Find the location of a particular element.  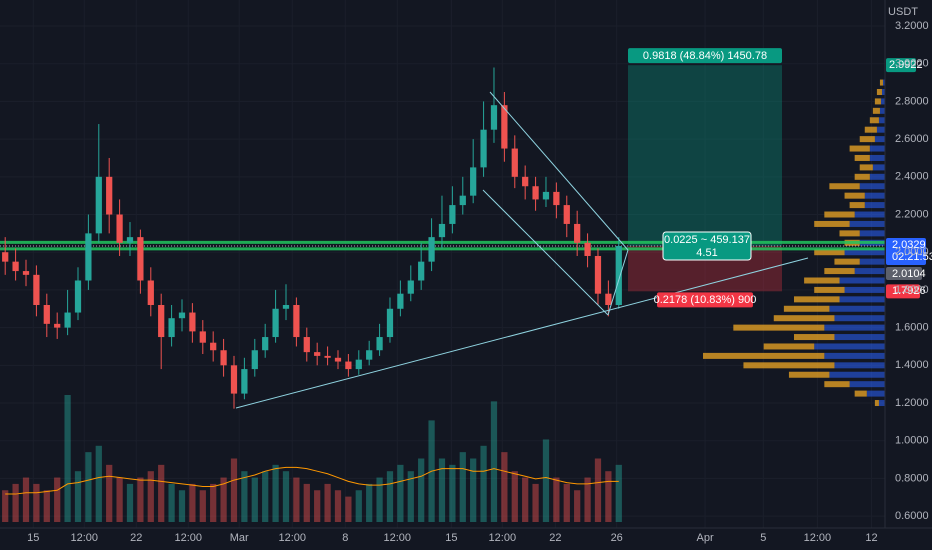

x-tick-label: 26 is located at coordinates (617, 538).